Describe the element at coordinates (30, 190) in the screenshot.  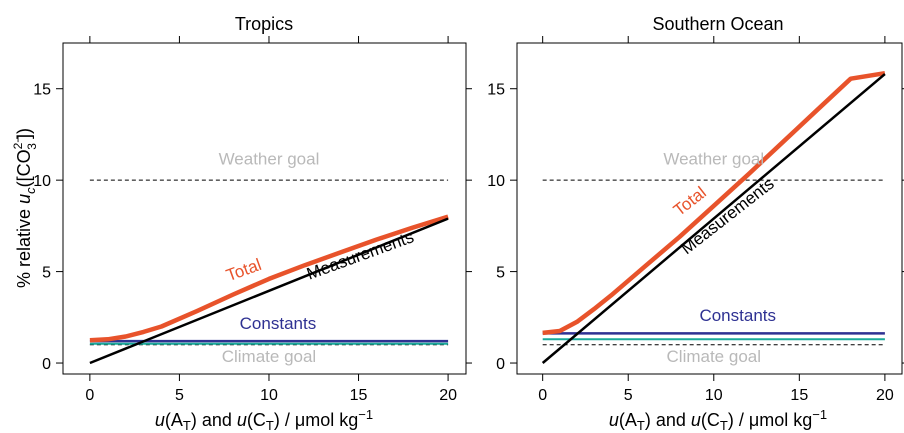
I see `y-label-sub: c` at that location.